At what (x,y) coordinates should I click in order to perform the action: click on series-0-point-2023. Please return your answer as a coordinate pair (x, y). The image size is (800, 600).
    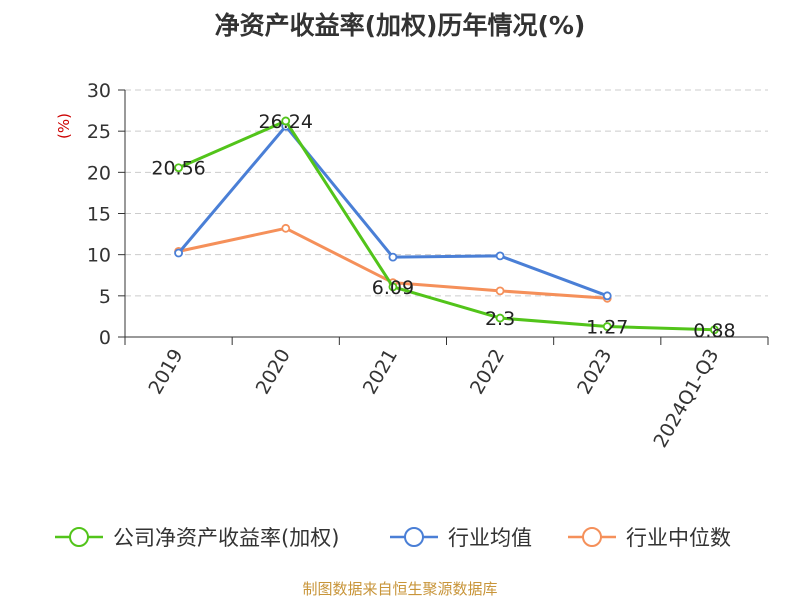
    Looking at the image, I should click on (607, 326).